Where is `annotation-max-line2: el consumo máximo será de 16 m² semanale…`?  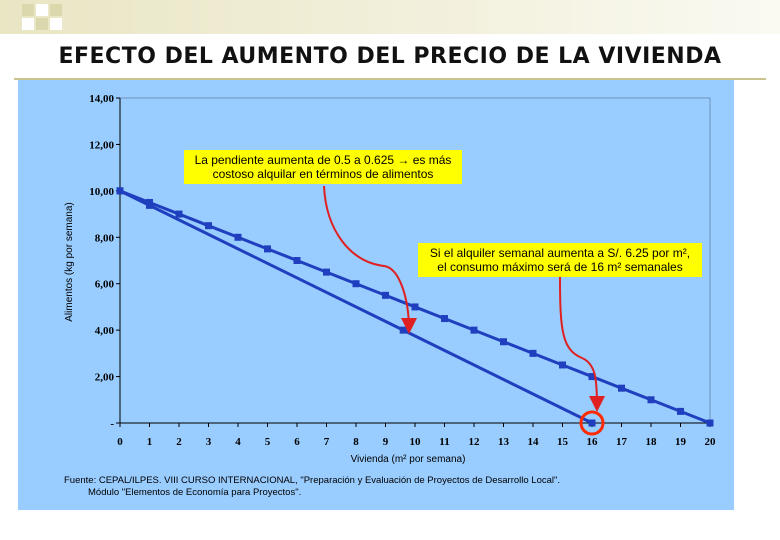 annotation-max-line2: el consumo máximo será de 16 m² semanale… is located at coordinates (560, 267).